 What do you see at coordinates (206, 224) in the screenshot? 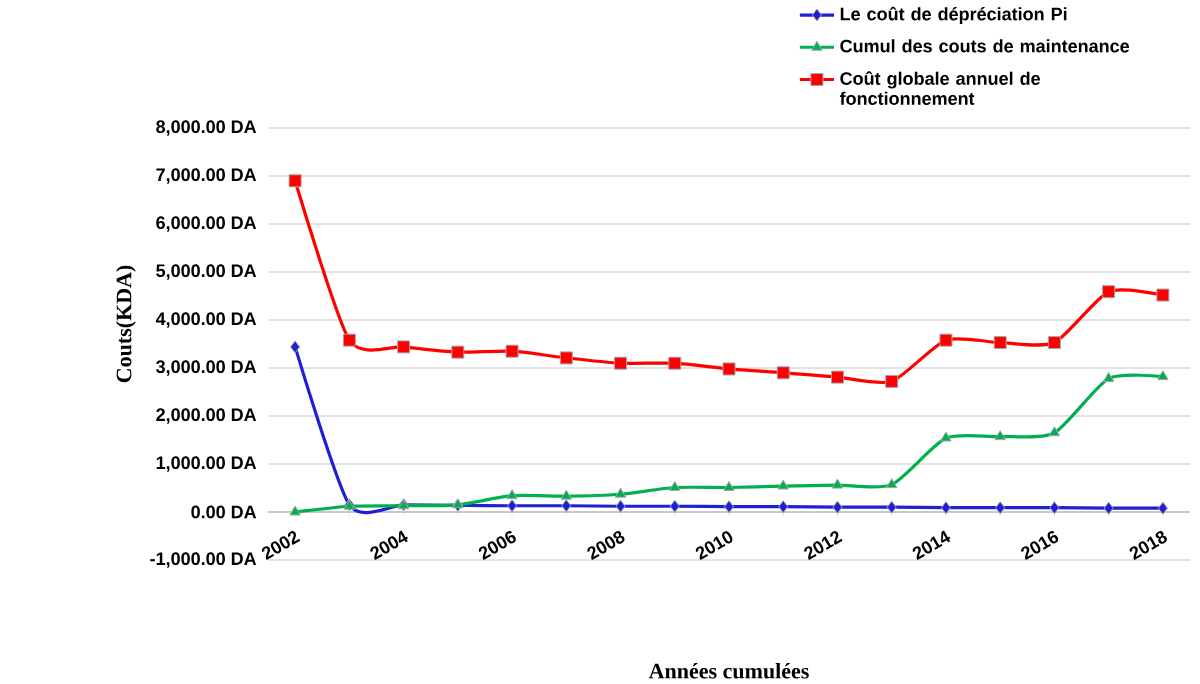
I see `y-tick-label: 6,000.00 DA` at bounding box center [206, 224].